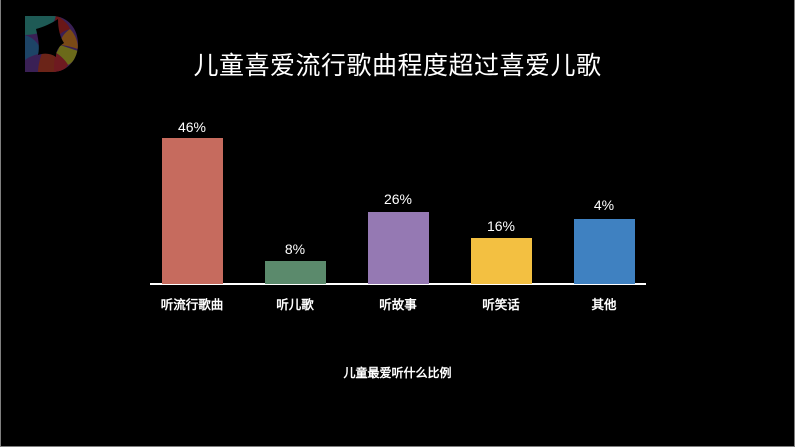 The width and height of the screenshot is (795, 447). What do you see at coordinates (501, 304) in the screenshot?
I see `category-label: 听笑话` at bounding box center [501, 304].